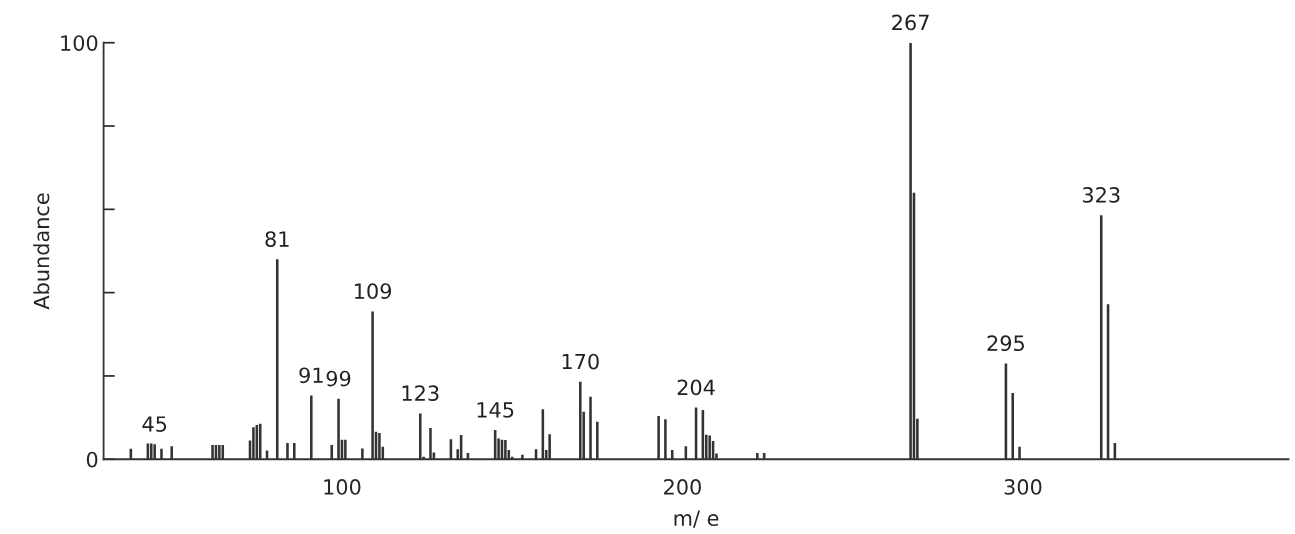 This screenshot has height=534, width=1295. I want to click on annotation: 81, so click(277, 239).